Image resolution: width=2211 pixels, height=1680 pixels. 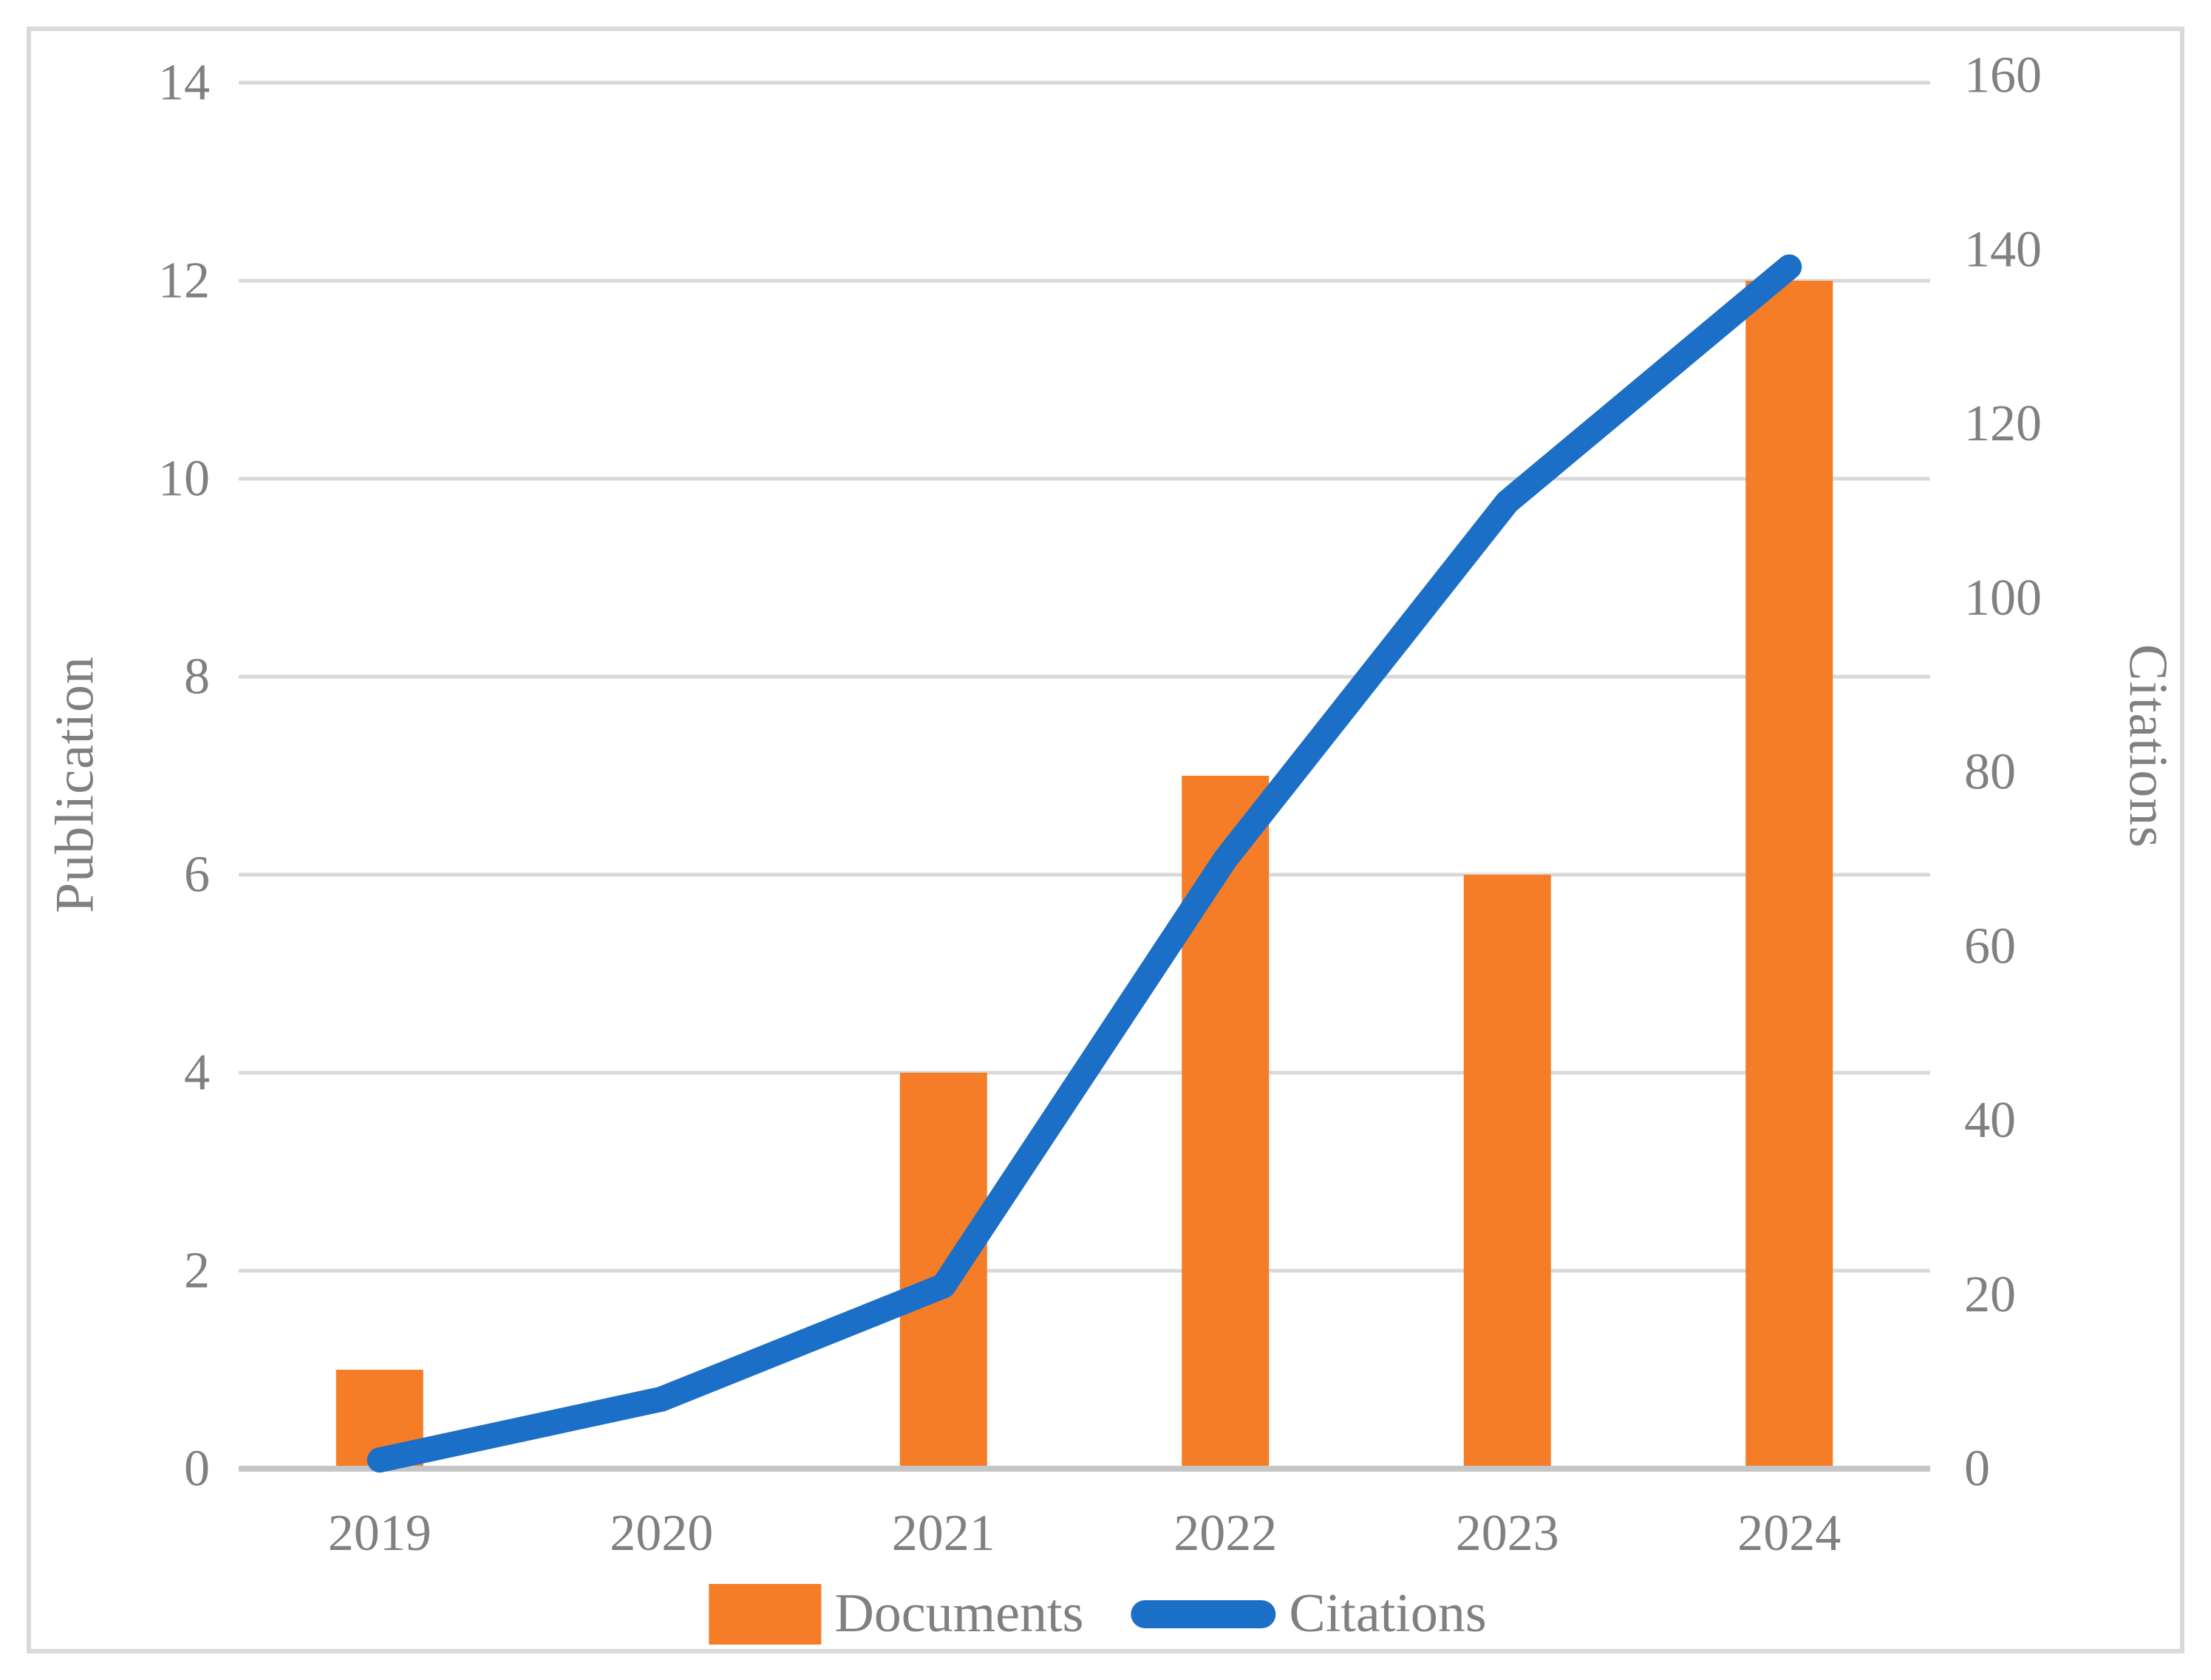 I want to click on left-axis-tick-label: 6, so click(x=197, y=876).